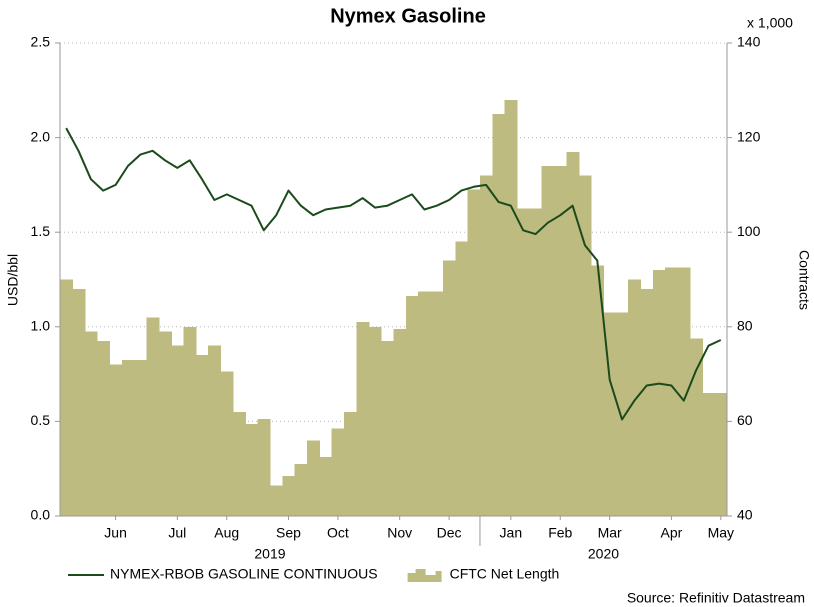  What do you see at coordinates (721, 533) in the screenshot?
I see `x-tick-label: May` at bounding box center [721, 533].